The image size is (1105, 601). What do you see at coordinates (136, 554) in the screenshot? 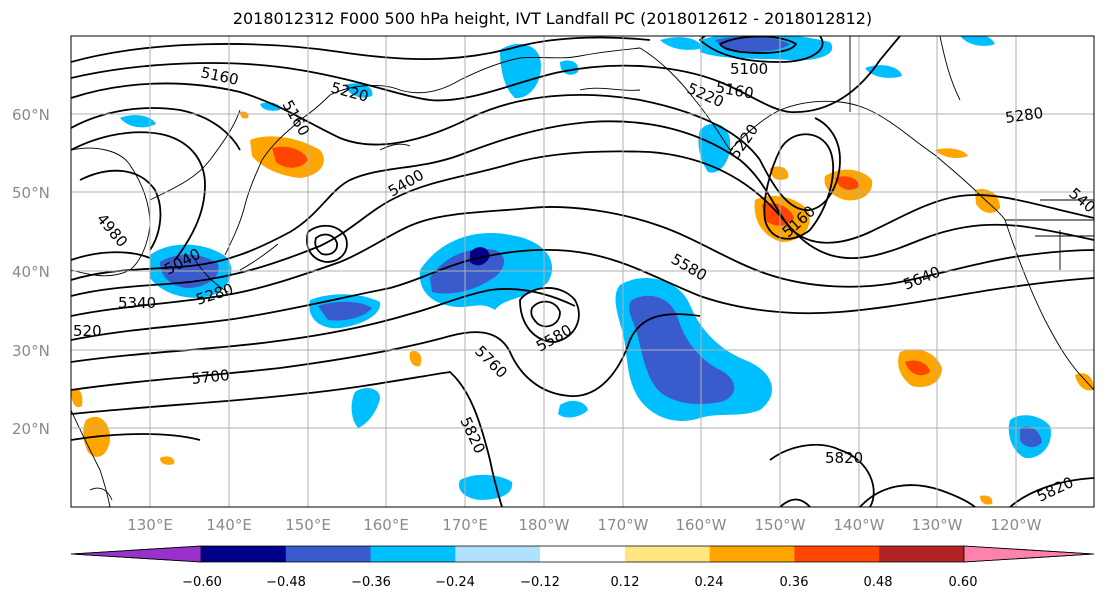
I see `colorbar-extend-low` at bounding box center [136, 554].